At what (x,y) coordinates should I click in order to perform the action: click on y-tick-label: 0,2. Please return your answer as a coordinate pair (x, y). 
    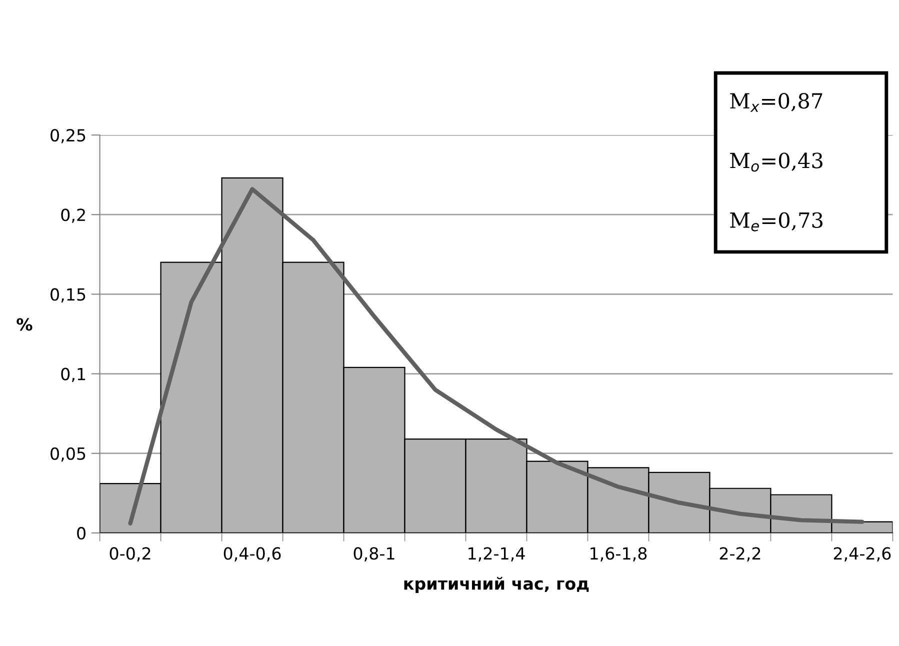
    Looking at the image, I should click on (73, 215).